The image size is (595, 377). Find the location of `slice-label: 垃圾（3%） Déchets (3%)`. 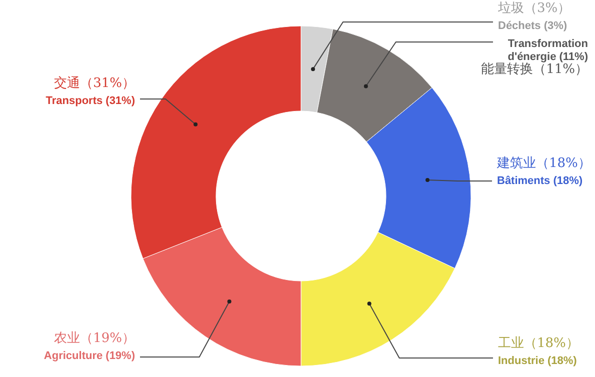

slice-label: 垃圾（3%） Déchets (3%) is located at coordinates (534, 16).